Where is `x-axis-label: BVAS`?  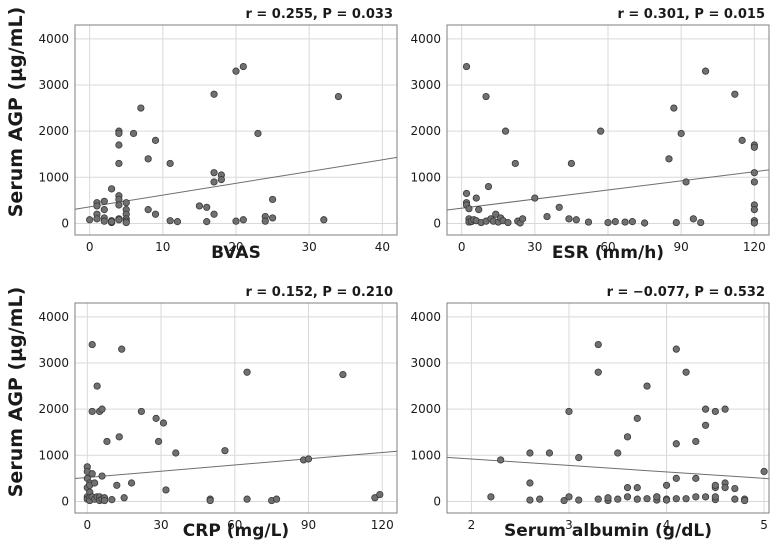 x-axis-label: BVAS is located at coordinates (236, 253).